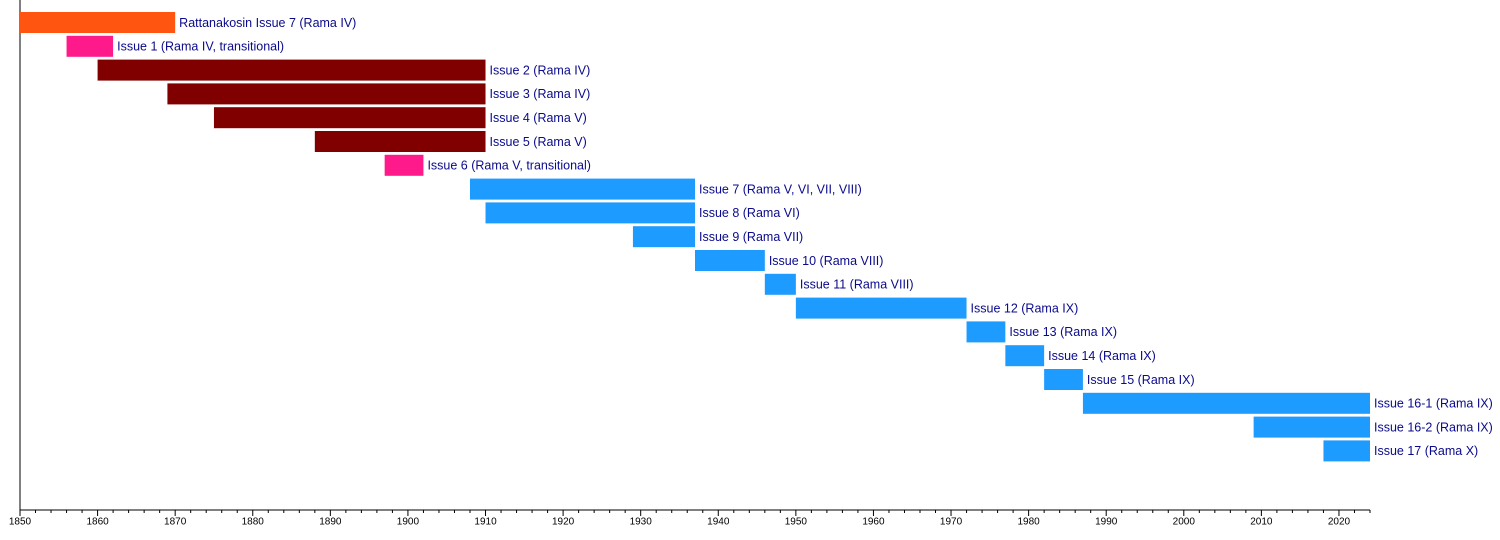 The image size is (1500, 540). What do you see at coordinates (200, 47) in the screenshot?
I see `bar-label: Issue 1 (Rama IV, transitional)` at bounding box center [200, 47].